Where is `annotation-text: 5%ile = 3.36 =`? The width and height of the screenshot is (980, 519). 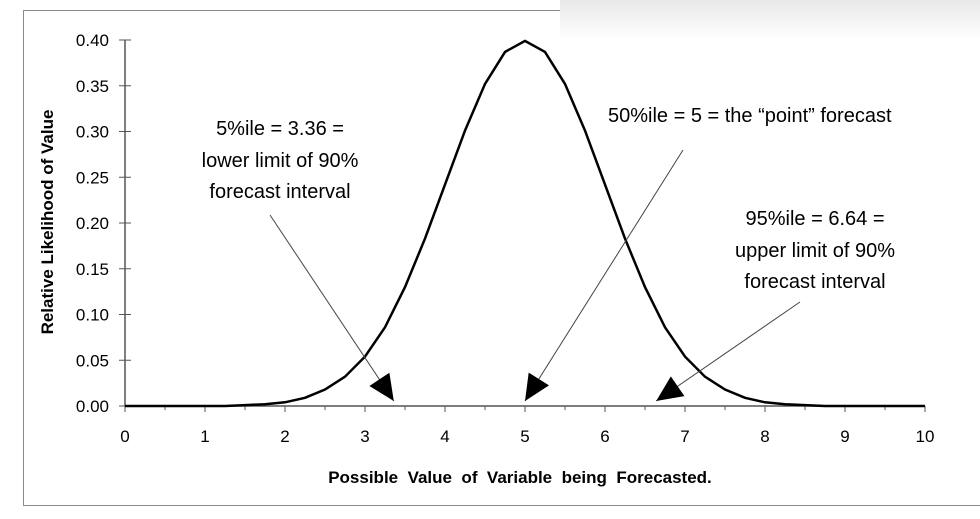
annotation-text: 5%ile = 3.36 = is located at coordinates (280, 129).